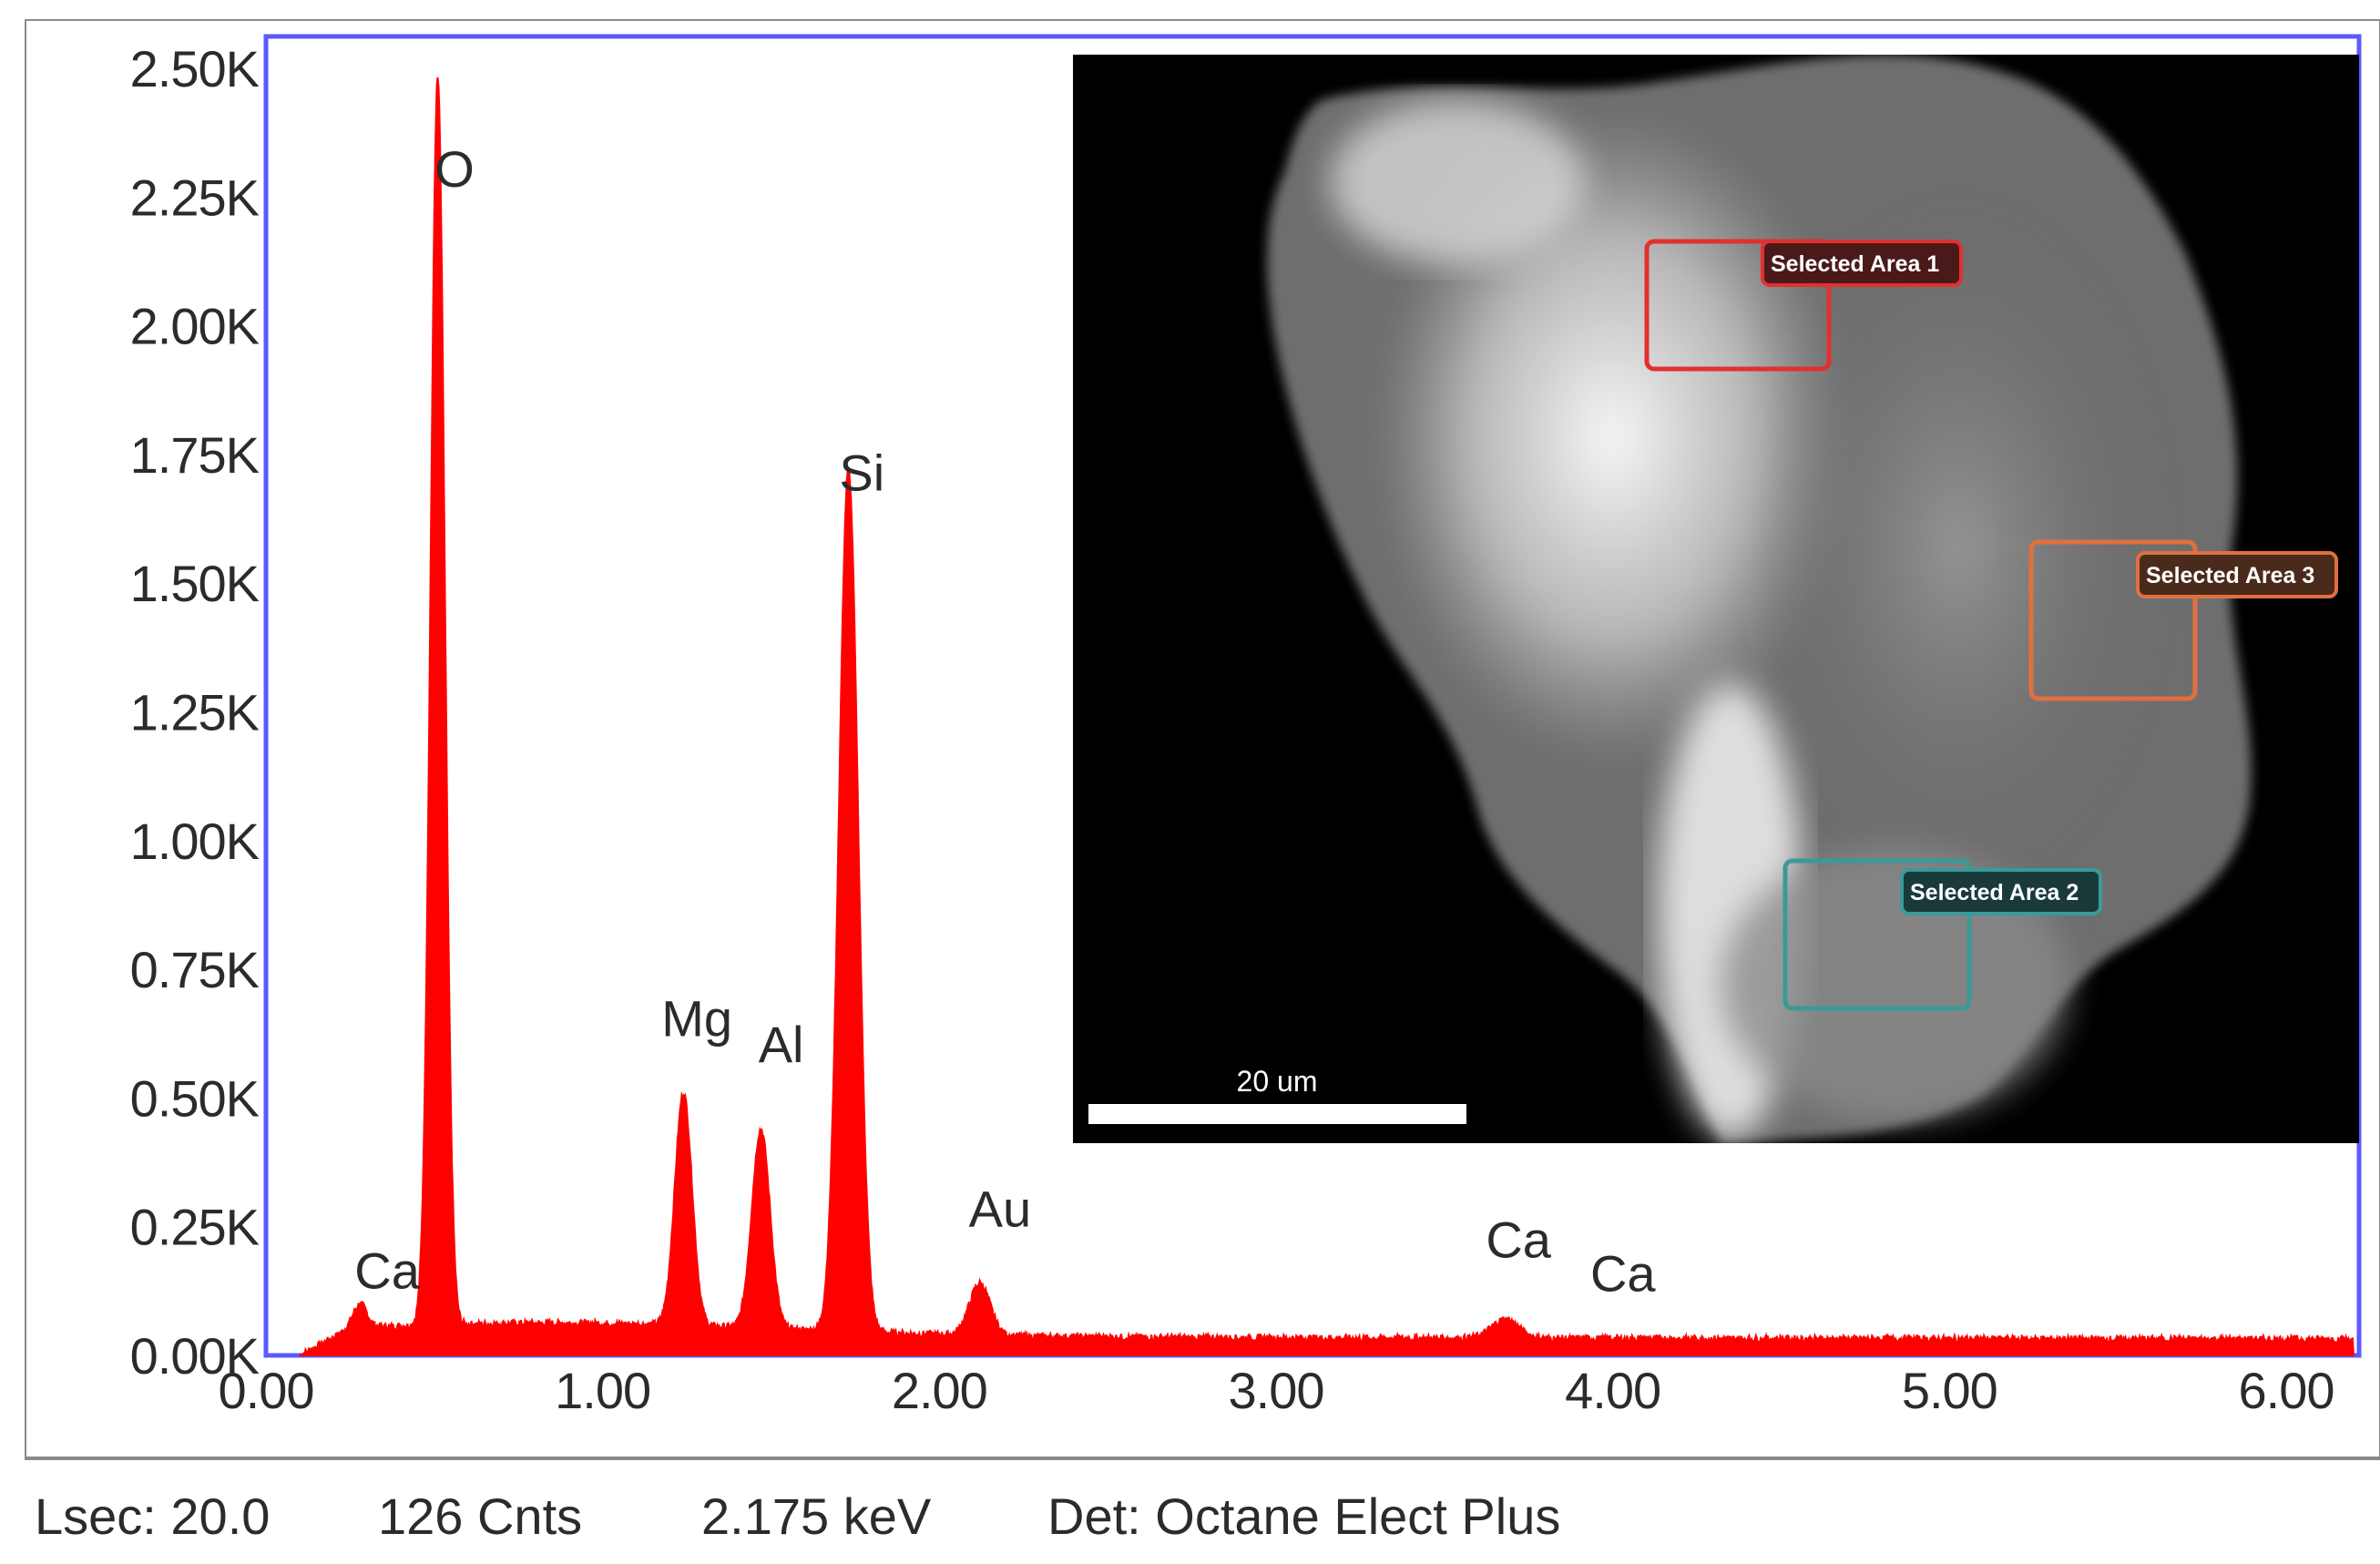 This screenshot has height=1564, width=2380. What do you see at coordinates (1458, 182) in the screenshot?
I see `sem-top-highlight` at bounding box center [1458, 182].